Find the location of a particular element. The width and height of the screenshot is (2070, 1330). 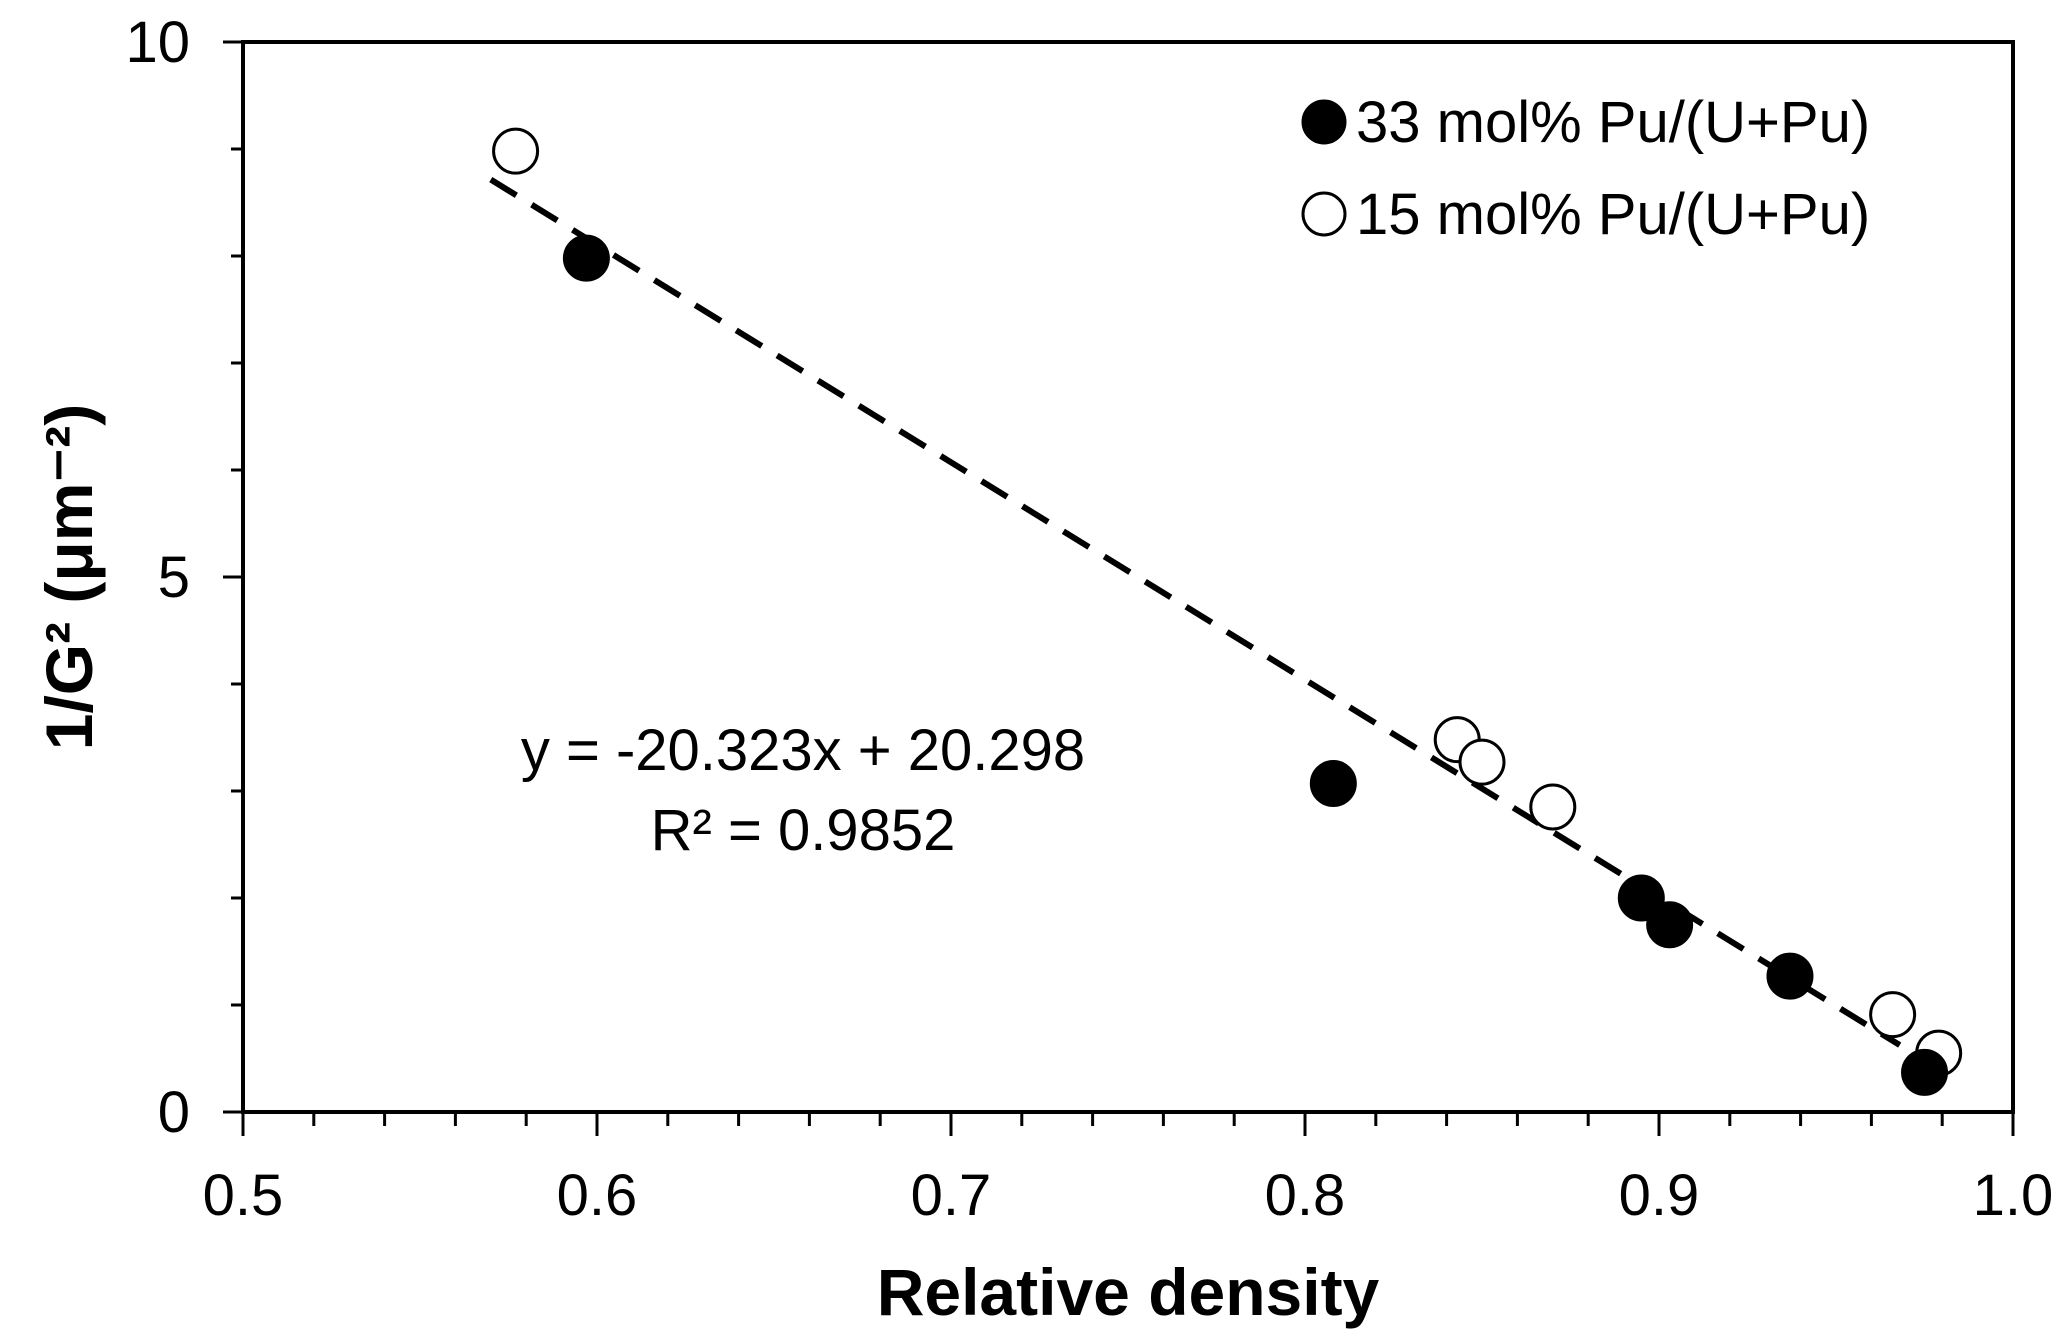

y-tick-label-0: 0 is located at coordinates (174, 1112).